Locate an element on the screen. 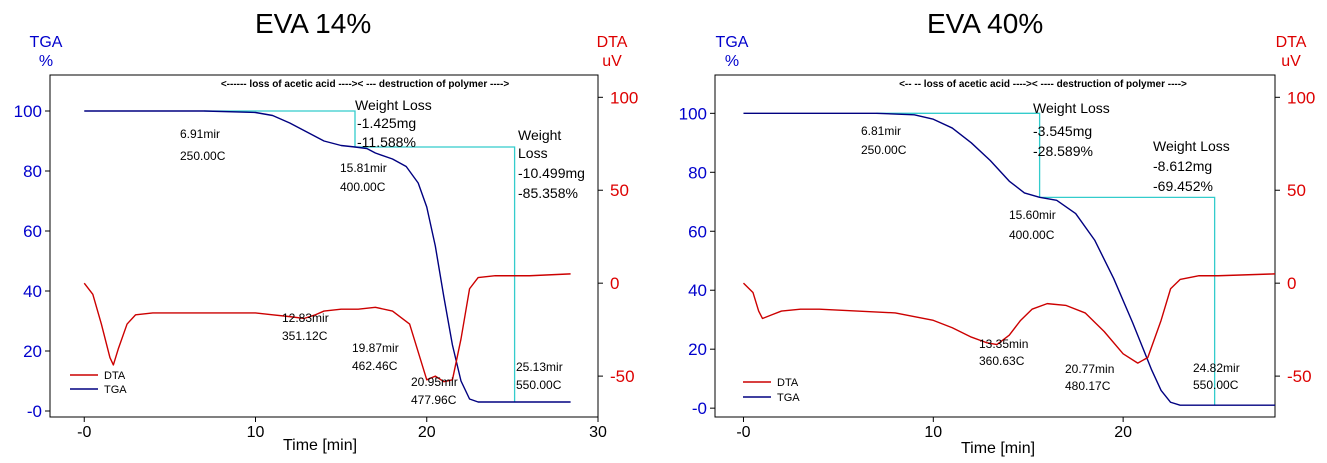  annotation-label: 480.17C is located at coordinates (1088, 386).